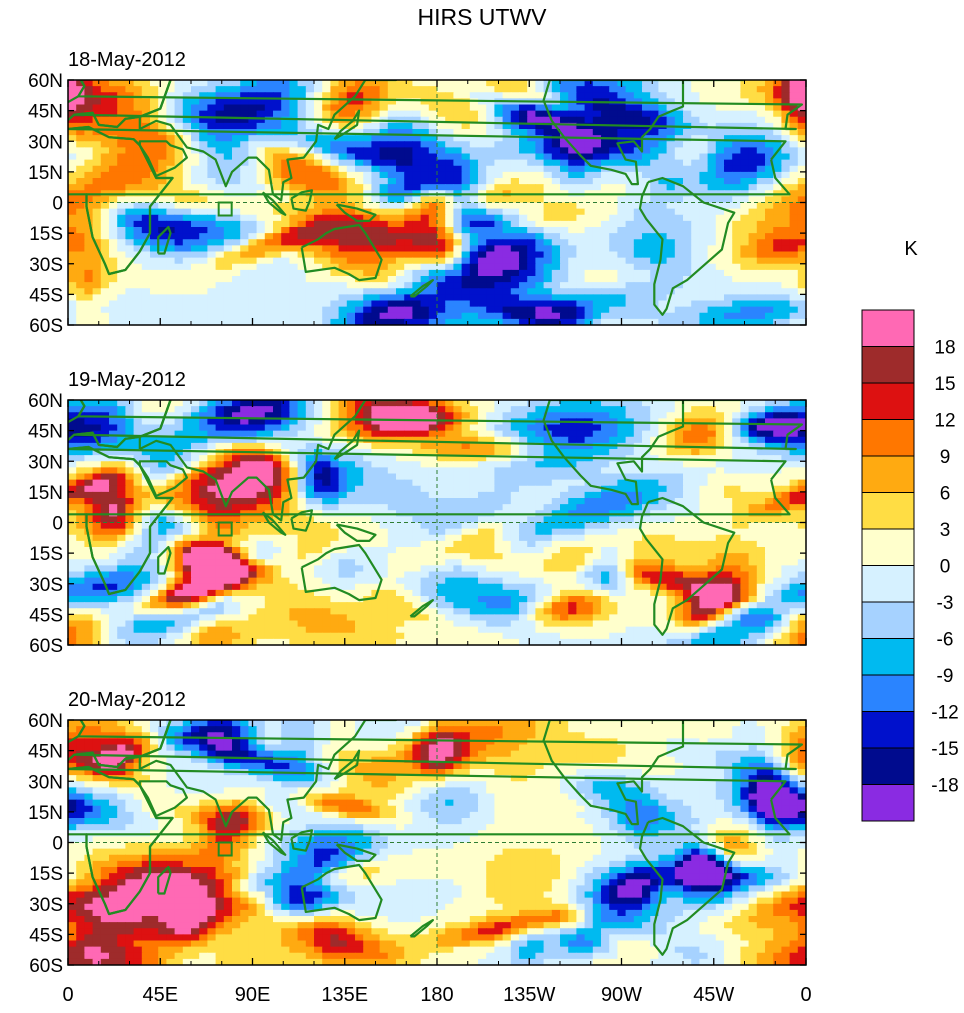 This screenshot has width=964, height=1013. I want to click on colorbar-label: -18, so click(944, 786).